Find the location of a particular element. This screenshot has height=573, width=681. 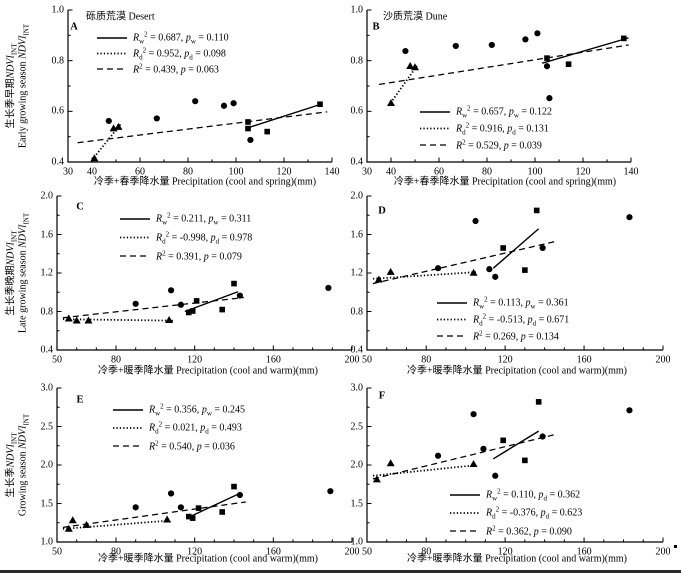

x-tick-label-E: 80 is located at coordinates (116, 552).